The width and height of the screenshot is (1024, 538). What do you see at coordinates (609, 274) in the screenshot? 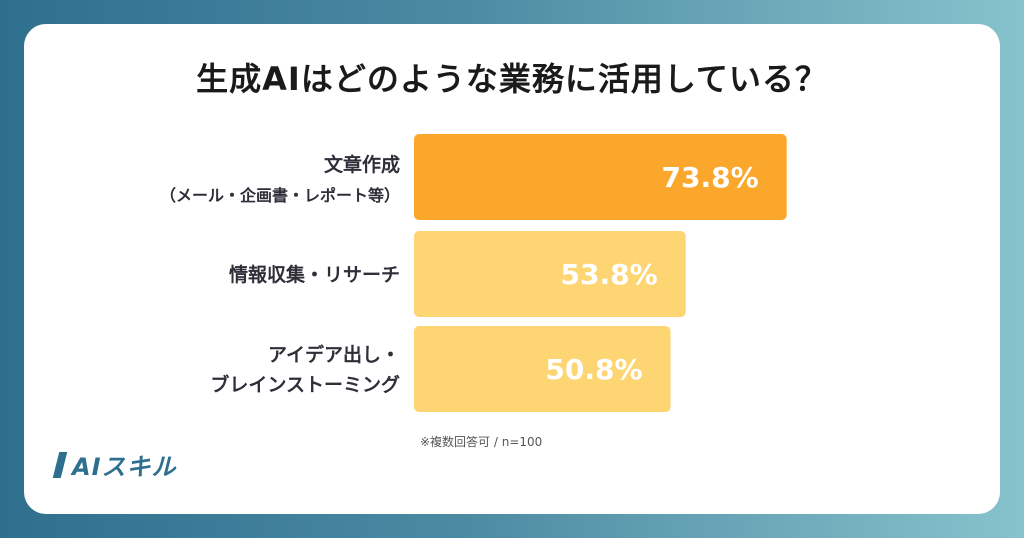
I see `value-label: 53.8%` at bounding box center [609, 274].